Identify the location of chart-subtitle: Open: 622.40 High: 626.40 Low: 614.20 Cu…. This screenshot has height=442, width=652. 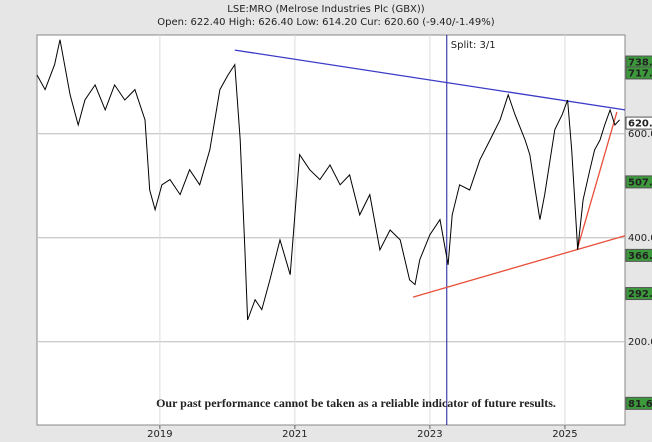
(325, 22).